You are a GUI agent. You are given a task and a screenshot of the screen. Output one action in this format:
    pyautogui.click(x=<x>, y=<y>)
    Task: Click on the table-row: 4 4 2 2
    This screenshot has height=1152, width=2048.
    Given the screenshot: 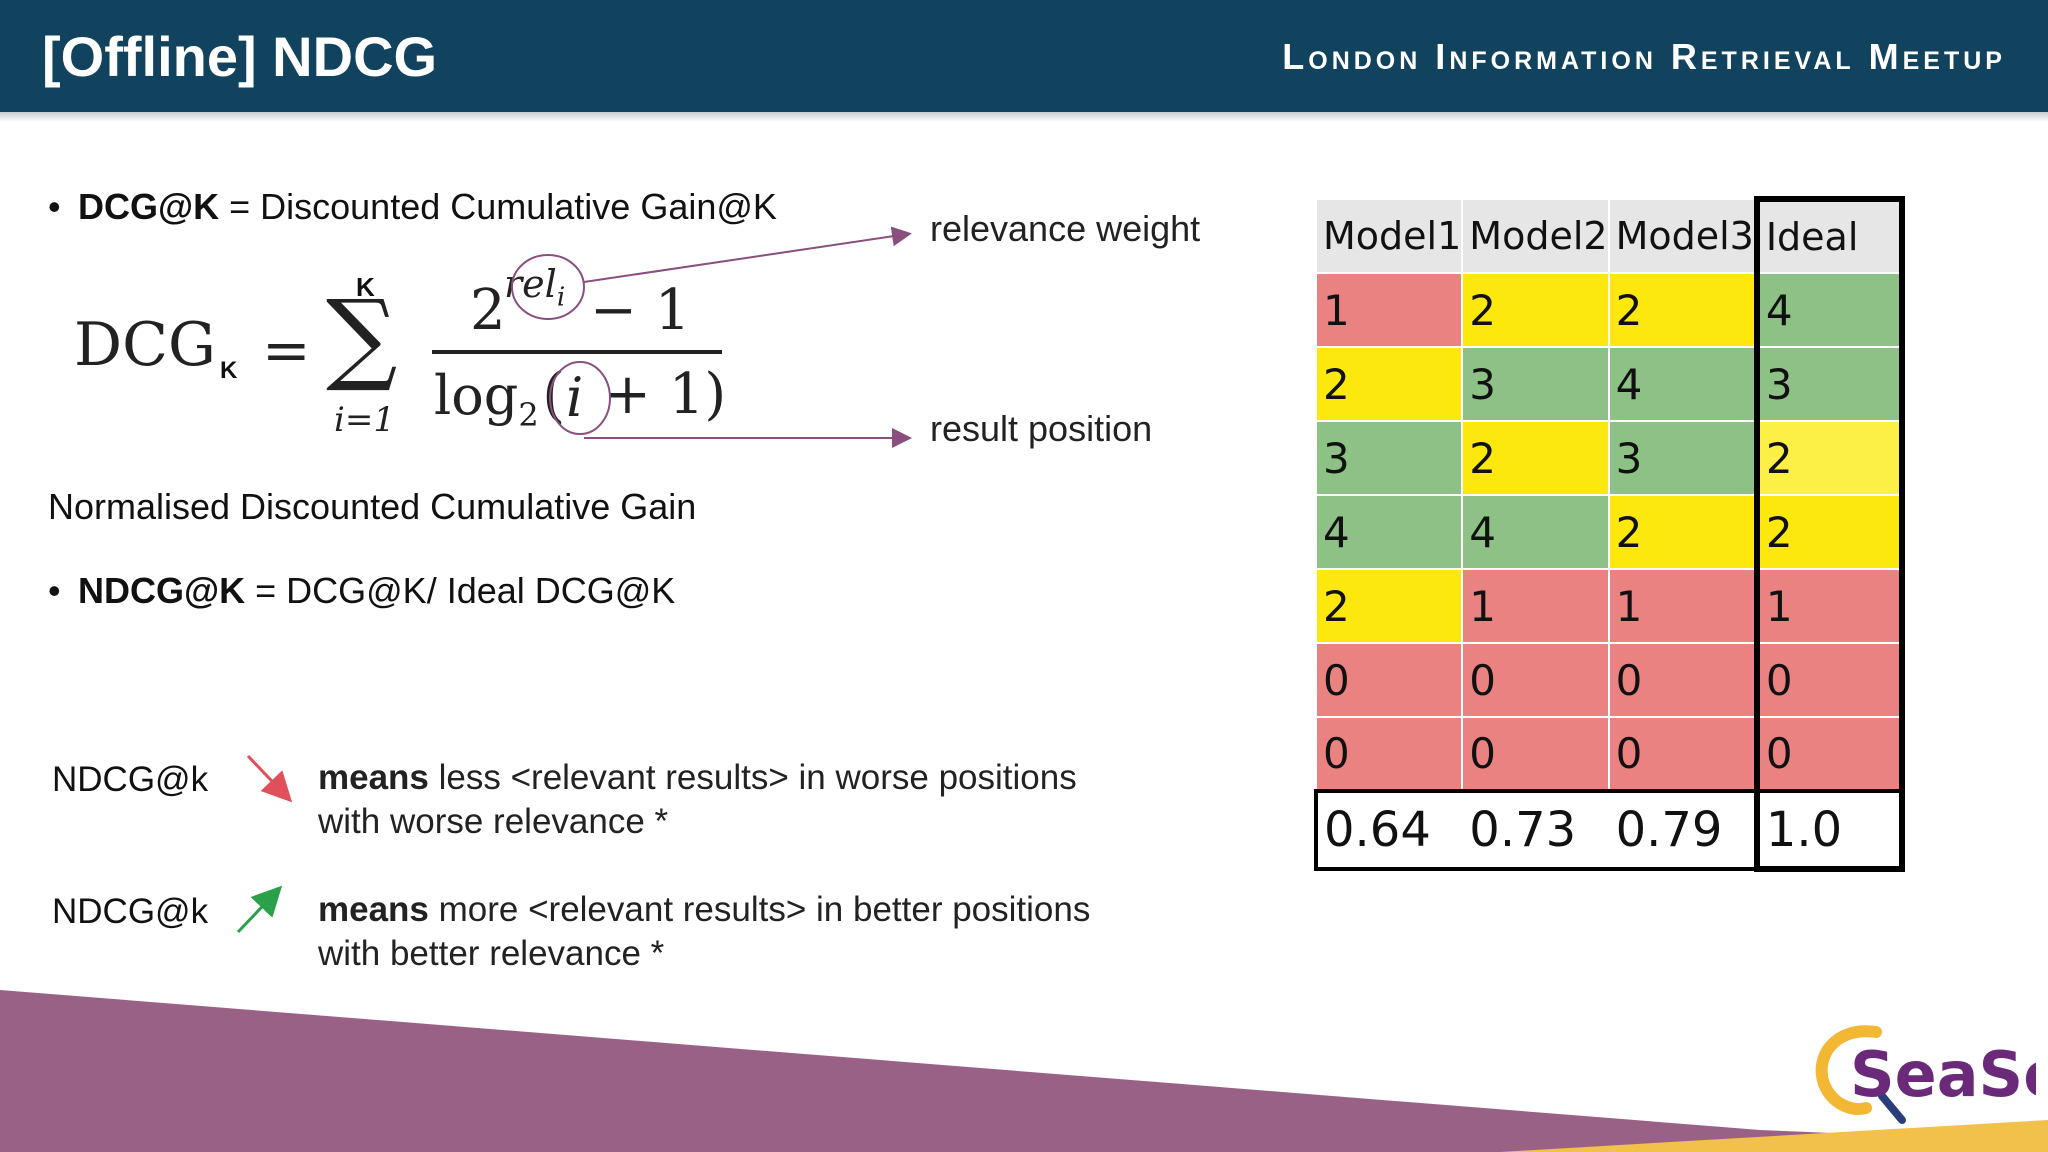 What is the action you would take?
    pyautogui.click(x=1609, y=532)
    